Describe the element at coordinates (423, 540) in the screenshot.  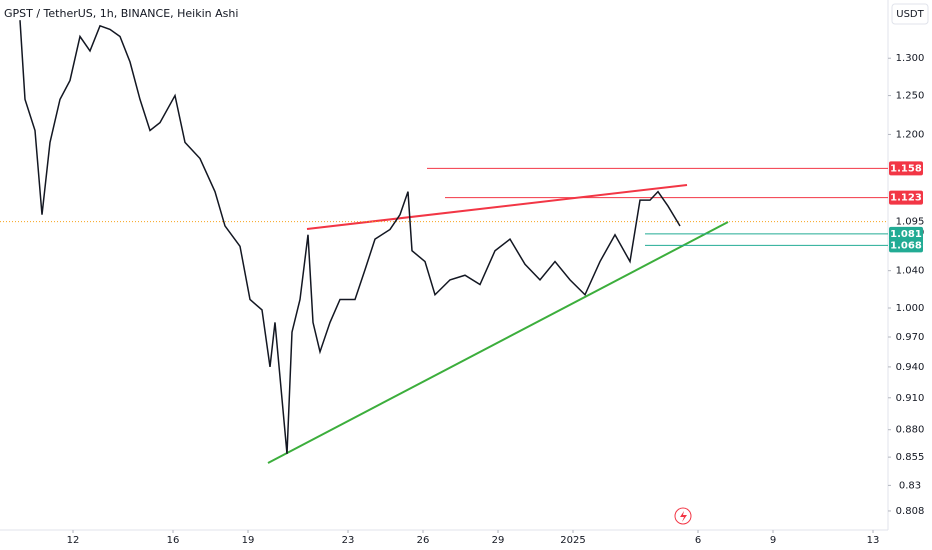
I see `x-tick-label: 26` at that location.